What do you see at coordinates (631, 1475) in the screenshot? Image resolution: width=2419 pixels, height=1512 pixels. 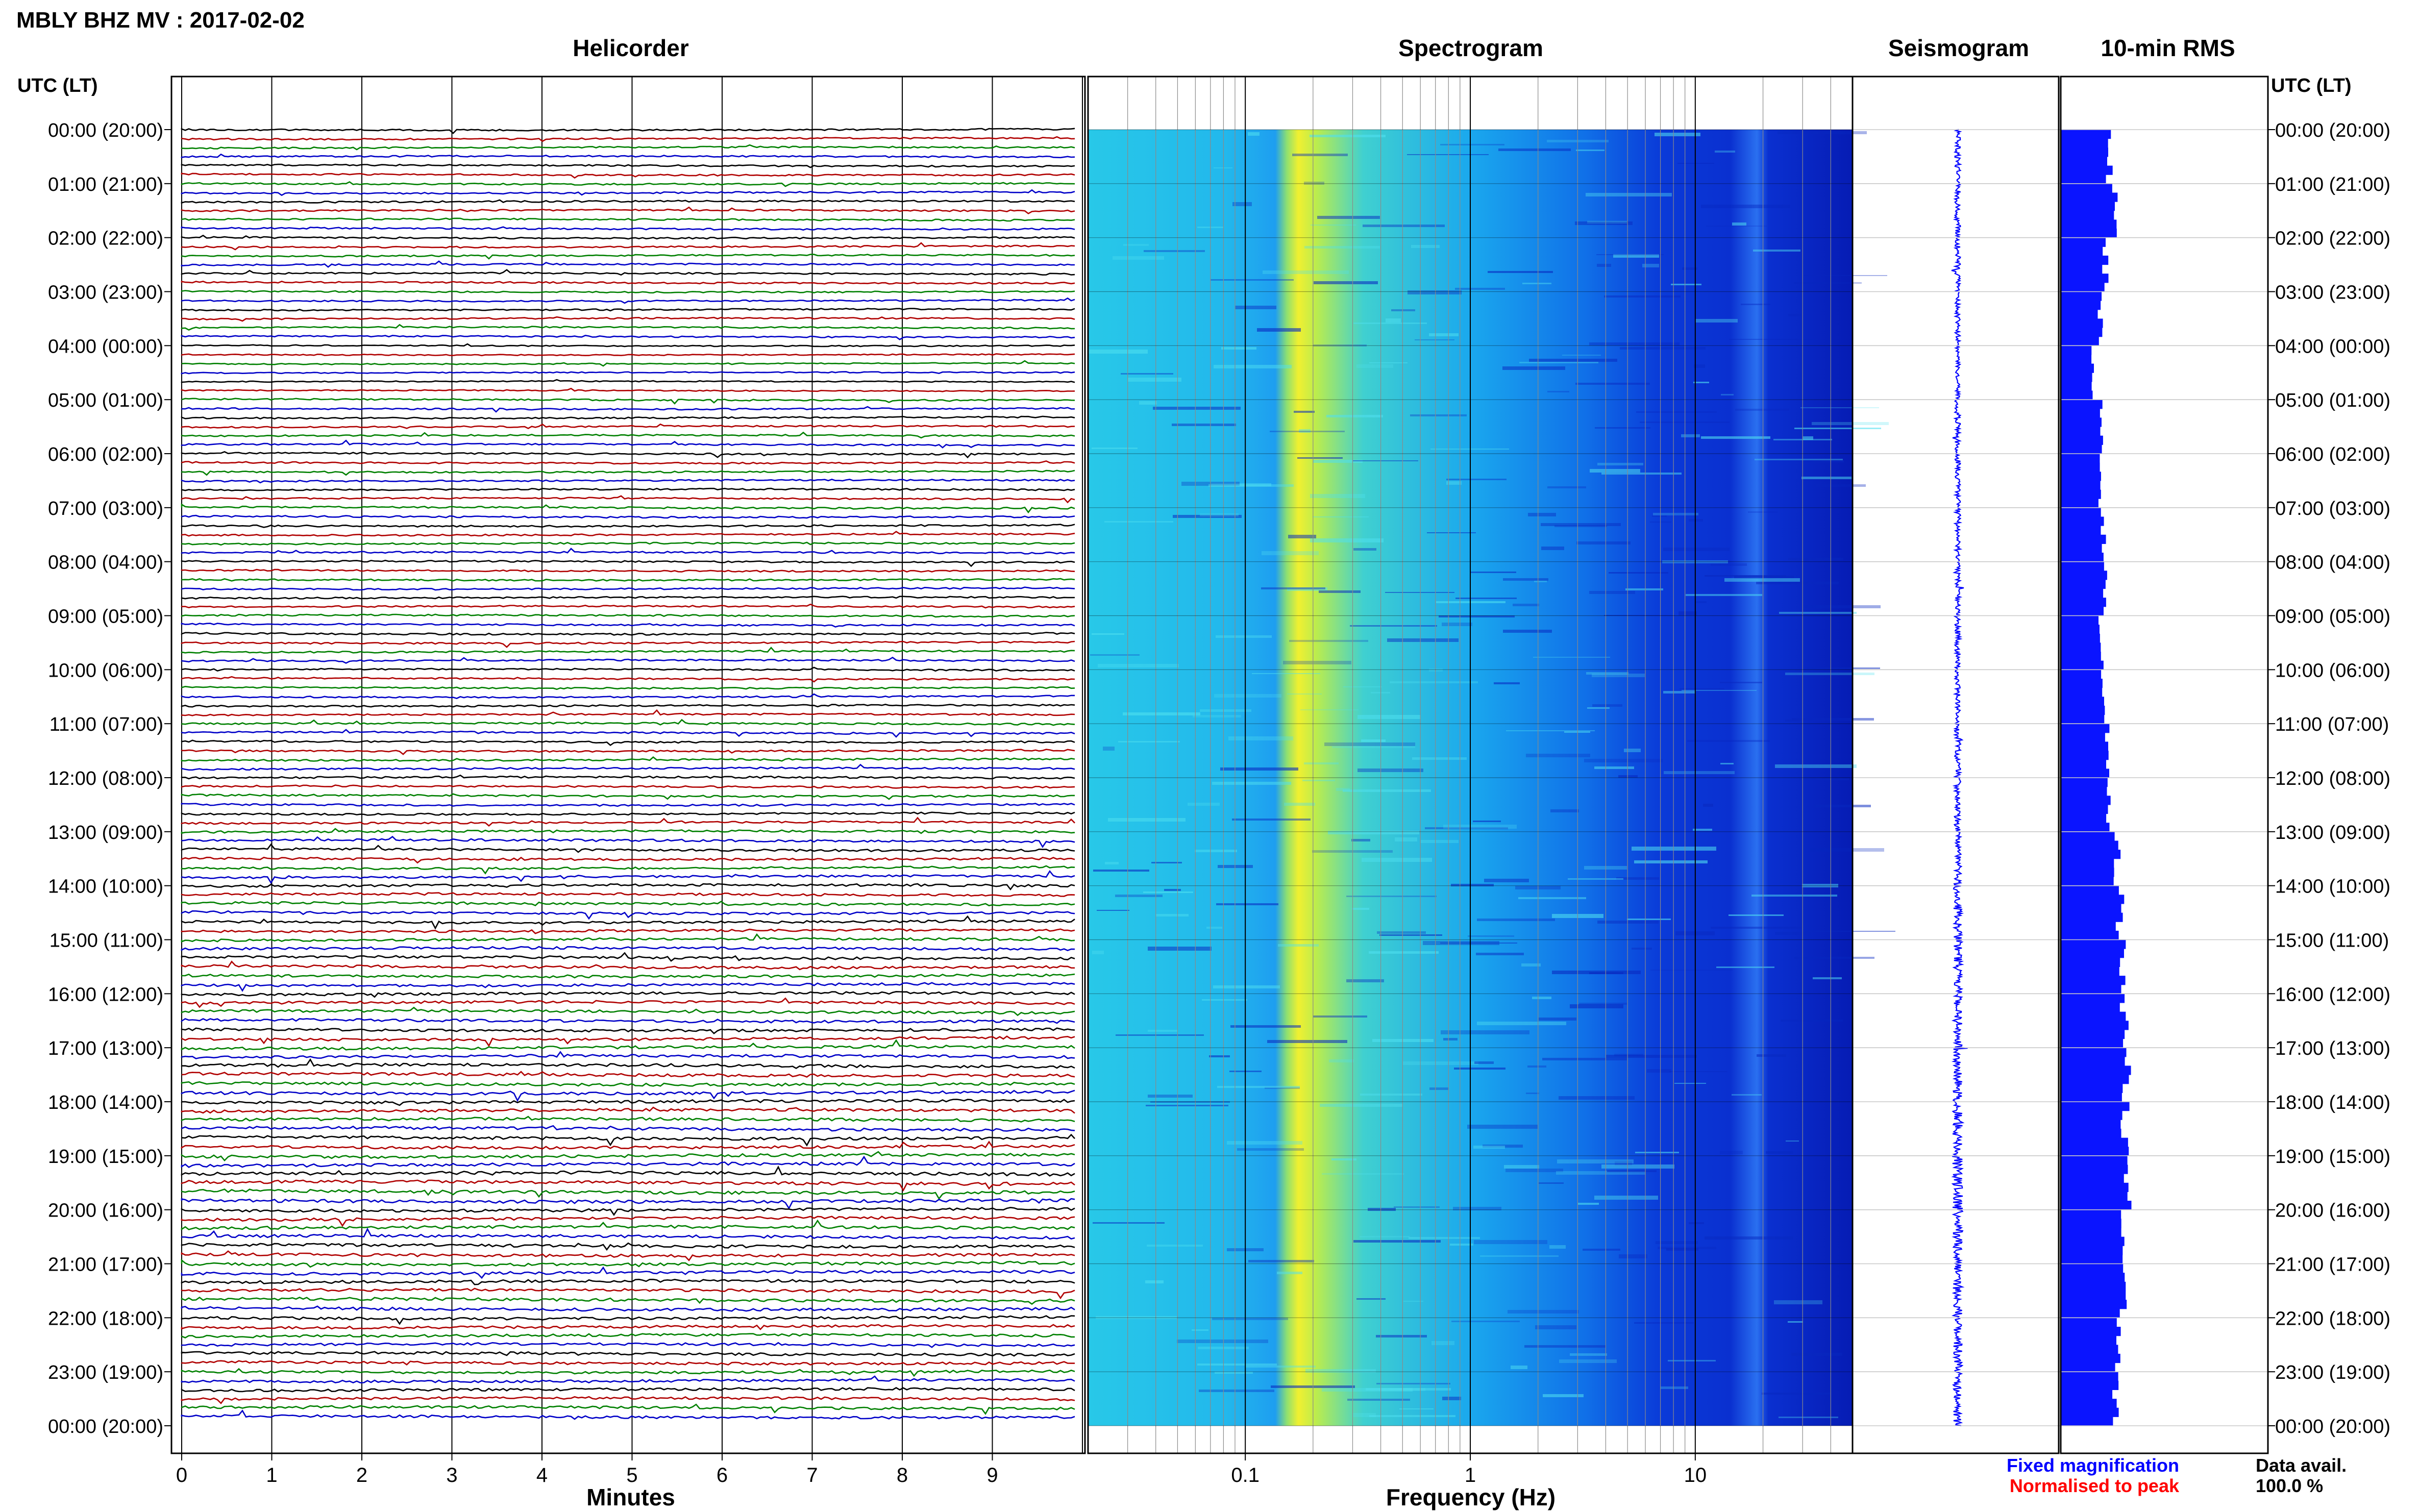 I see `helicorder-xtick-label: 5` at bounding box center [631, 1475].